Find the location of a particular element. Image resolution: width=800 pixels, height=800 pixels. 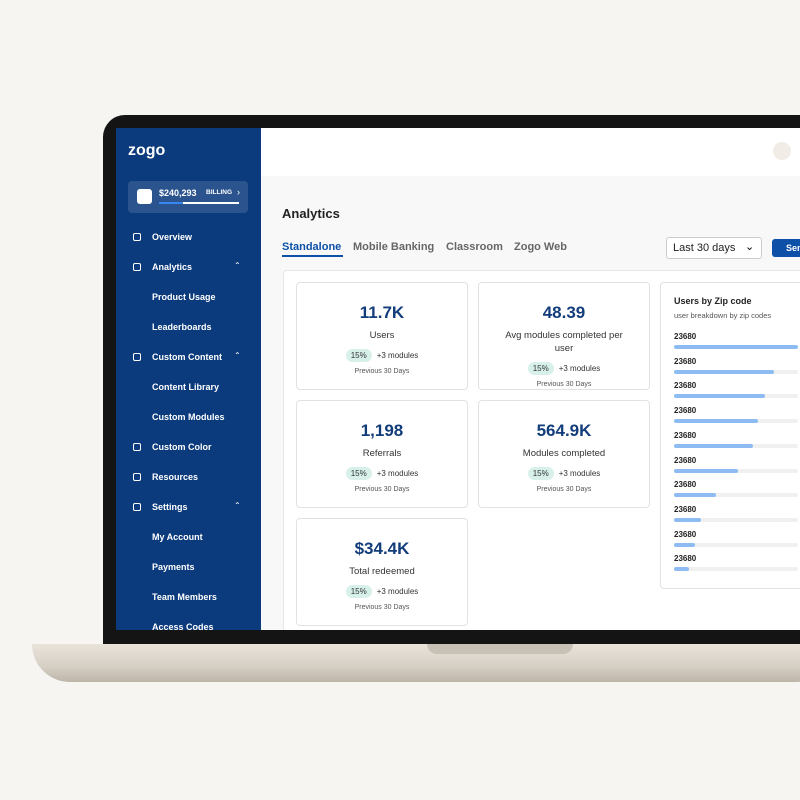

metric-label: Referrals is located at coordinates (382, 453).